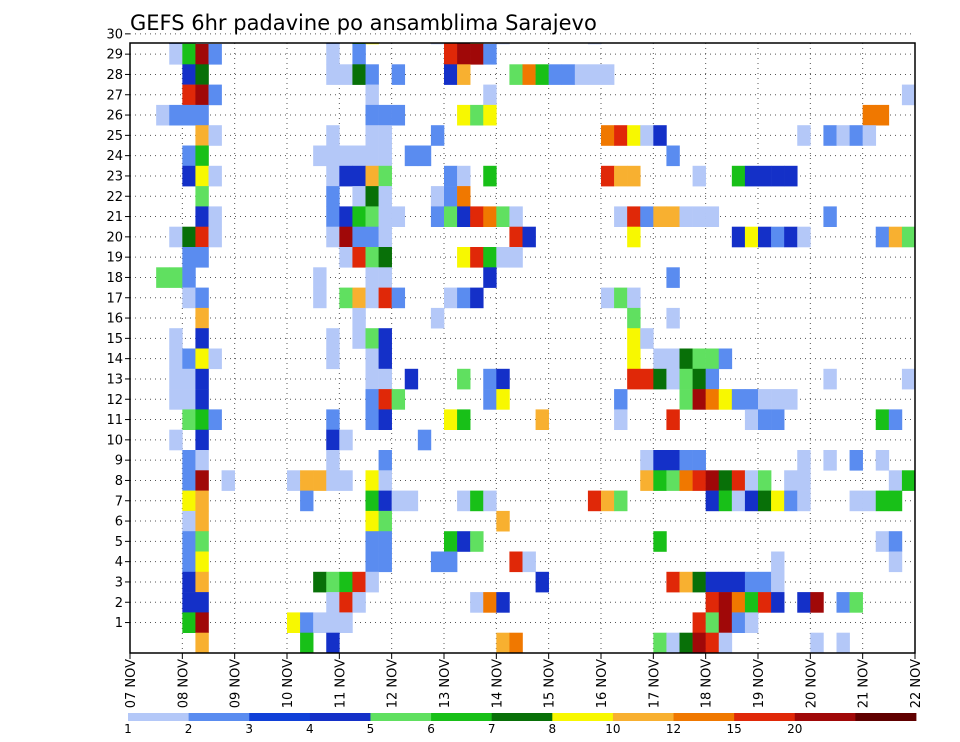 The width and height of the screenshot is (960, 742). Describe the element at coordinates (707, 683) in the screenshot. I see `x-tick-label: 18 NOV` at that location.